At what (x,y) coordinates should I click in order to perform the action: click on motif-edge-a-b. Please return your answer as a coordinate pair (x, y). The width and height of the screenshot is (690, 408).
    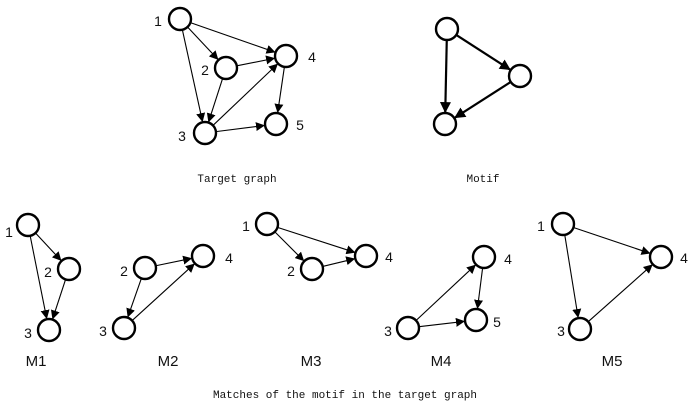
    Looking at the image, I should click on (483, 52).